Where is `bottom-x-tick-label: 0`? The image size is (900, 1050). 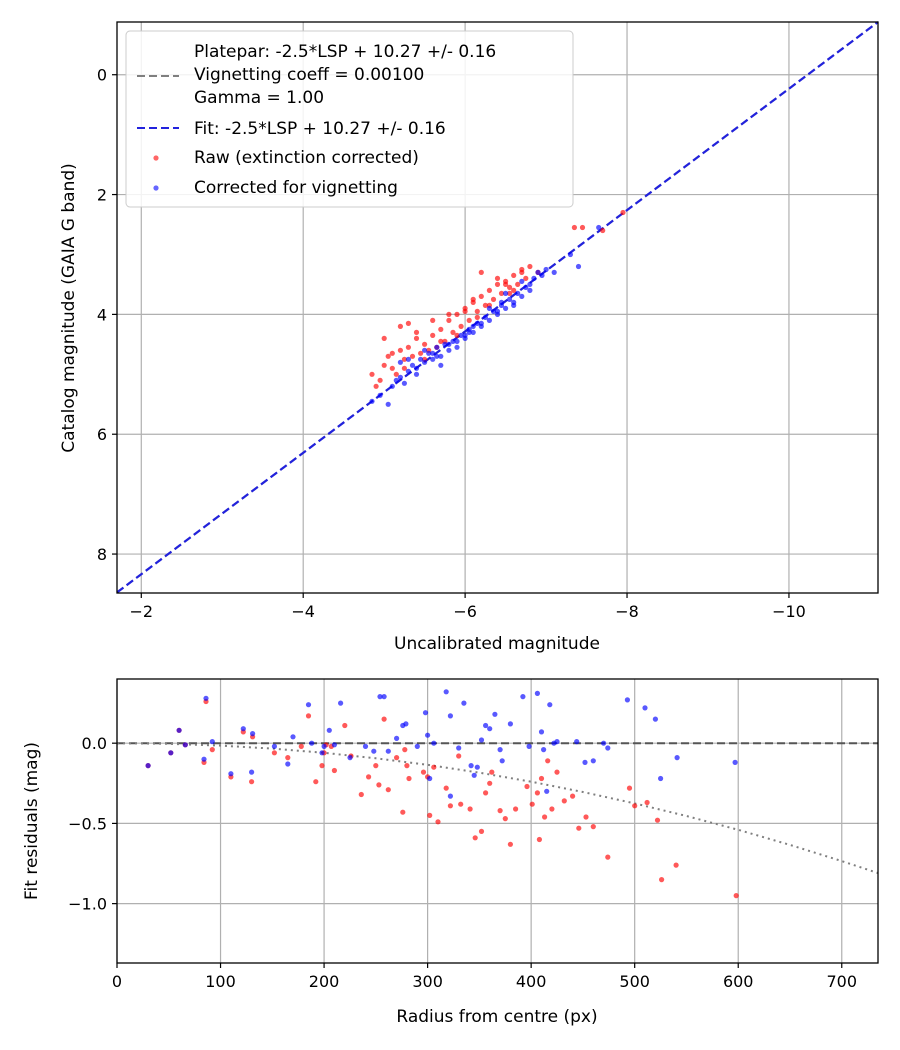 bottom-x-tick-label: 0 is located at coordinates (117, 981).